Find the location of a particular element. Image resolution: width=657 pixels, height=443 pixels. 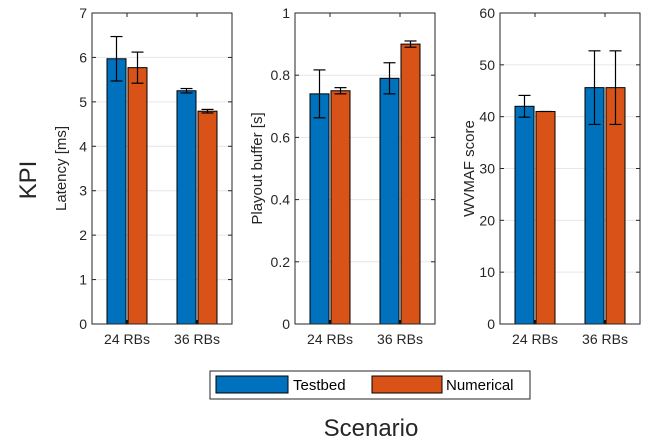

y-tick-label: 4 is located at coordinates (83, 146).